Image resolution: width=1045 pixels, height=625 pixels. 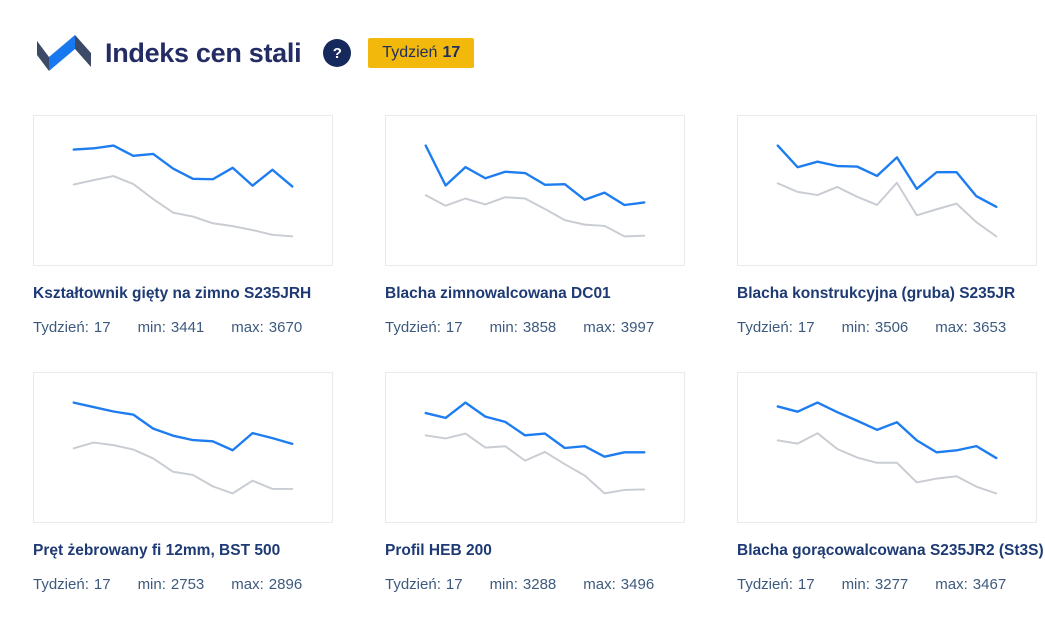 I want to click on max-stat: max: 3467, so click(x=970, y=585).